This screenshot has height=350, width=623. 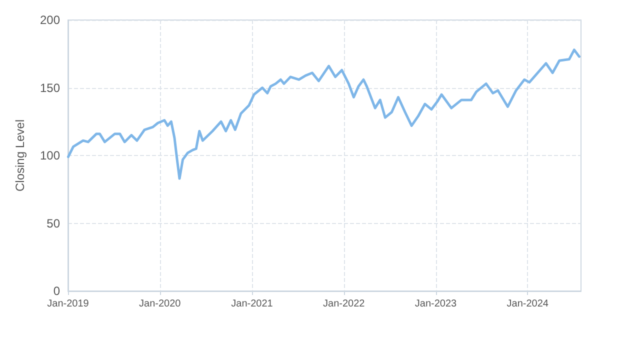 What do you see at coordinates (50, 87) in the screenshot?
I see `y-tick-label: 150` at bounding box center [50, 87].